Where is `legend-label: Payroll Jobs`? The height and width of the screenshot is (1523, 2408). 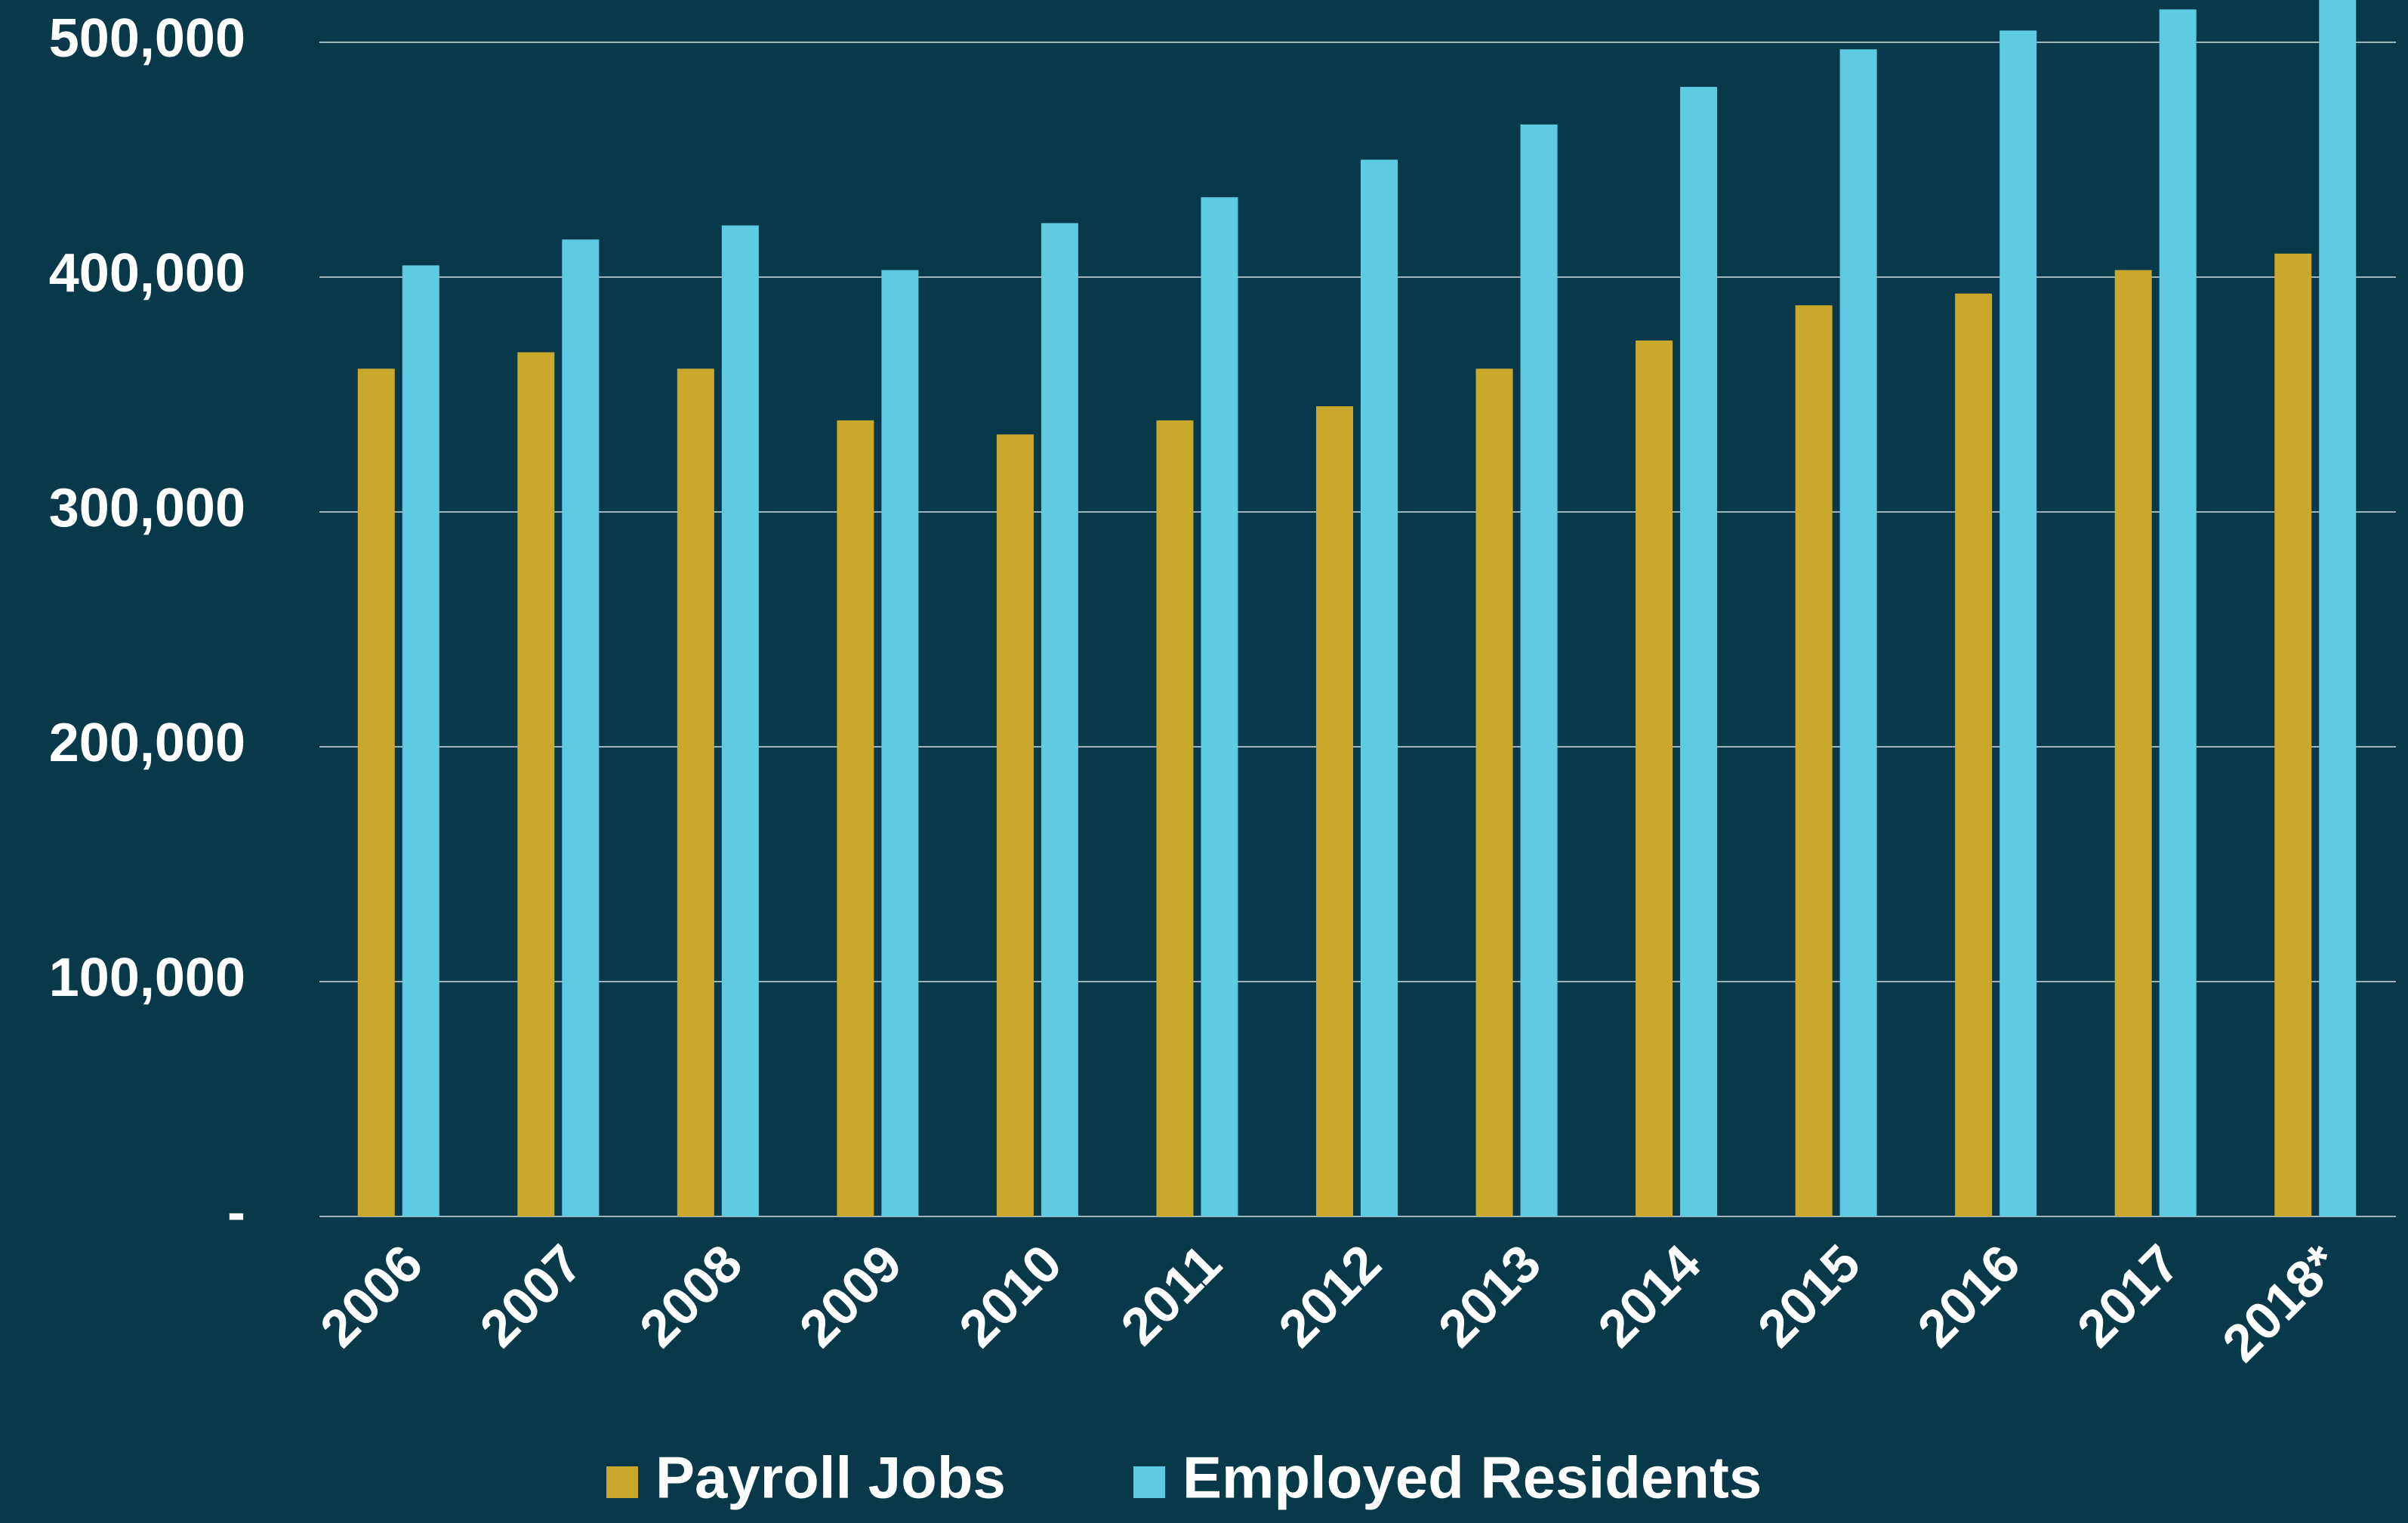
legend-label: Payroll Jobs is located at coordinates (830, 1477).